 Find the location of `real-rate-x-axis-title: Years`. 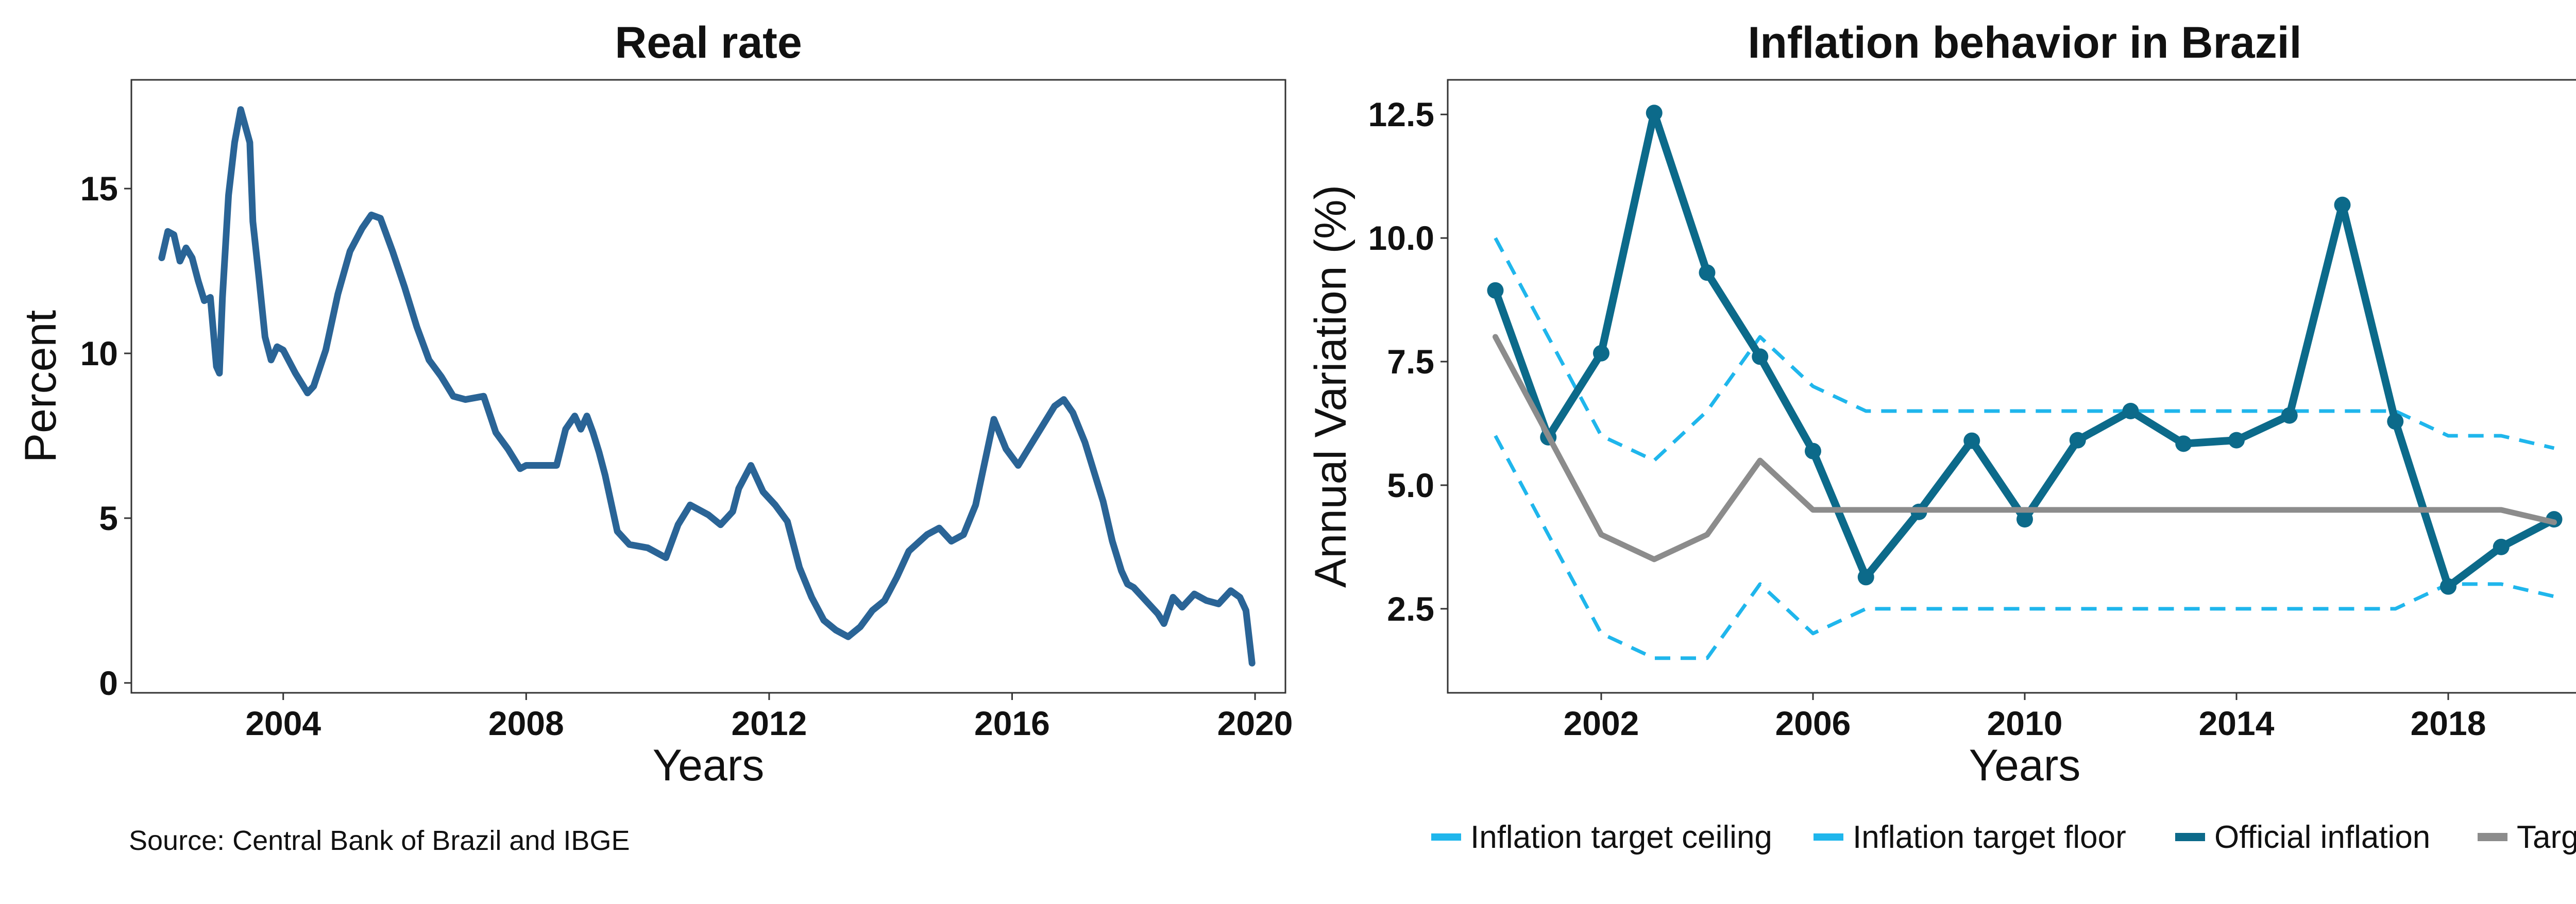

real-rate-x-axis-title: Years is located at coordinates (709, 765).